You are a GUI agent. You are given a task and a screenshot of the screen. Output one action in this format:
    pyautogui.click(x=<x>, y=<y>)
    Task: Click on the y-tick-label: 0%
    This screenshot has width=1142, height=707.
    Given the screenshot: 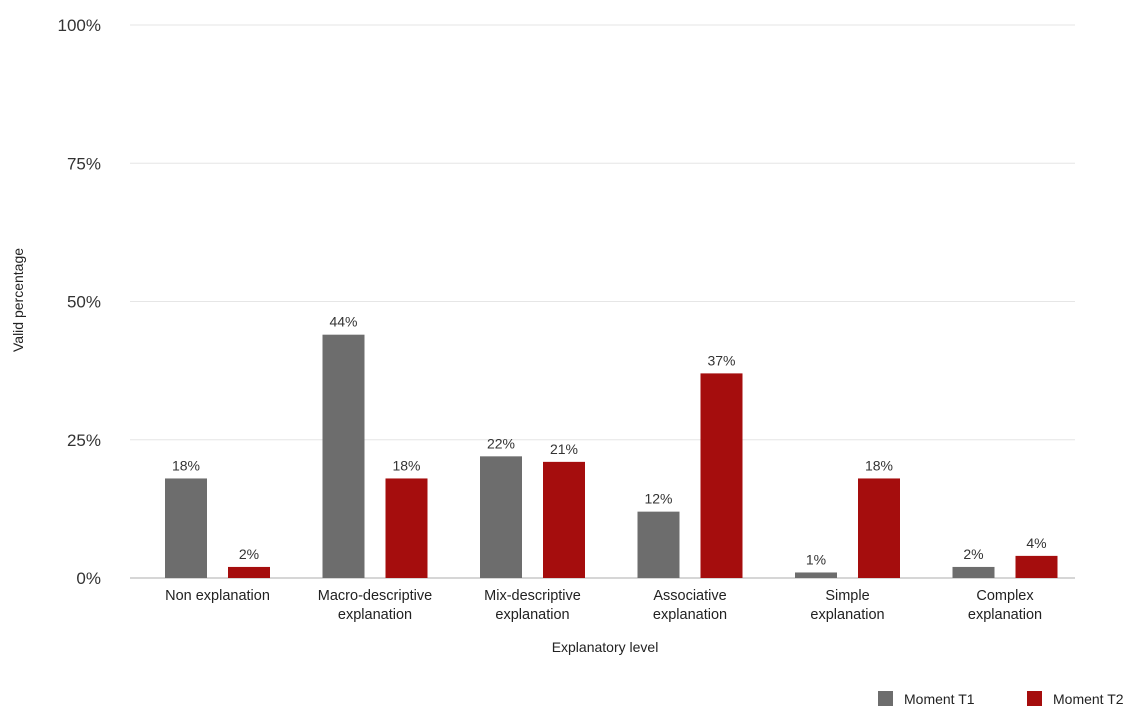 What is the action you would take?
    pyautogui.click(x=88, y=578)
    